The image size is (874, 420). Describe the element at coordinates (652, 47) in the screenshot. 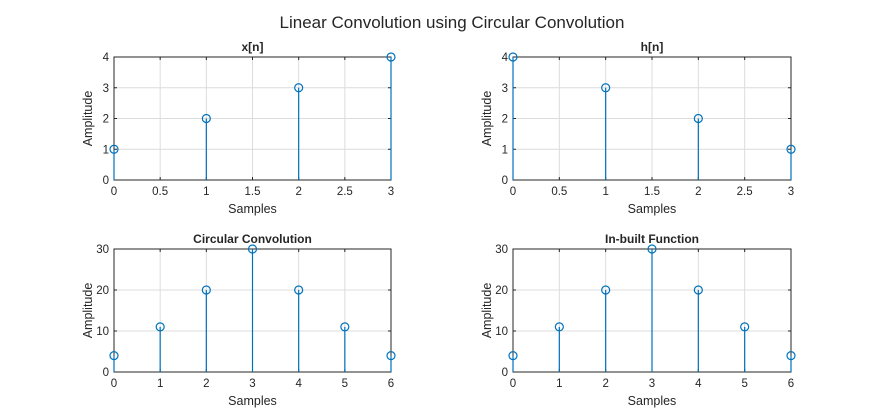

I see `axes-title: h[n]` at that location.